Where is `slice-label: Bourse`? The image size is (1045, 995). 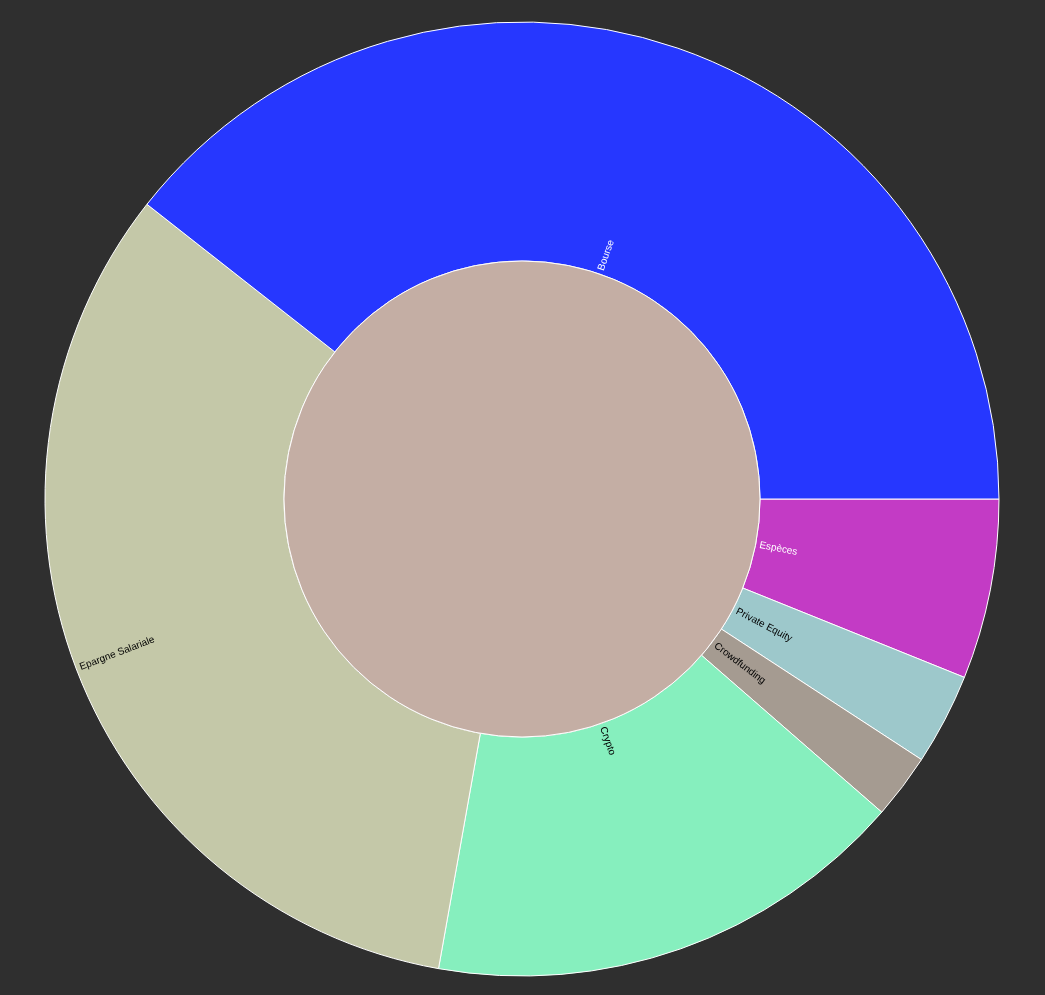 slice-label: Bourse is located at coordinates (605, 254).